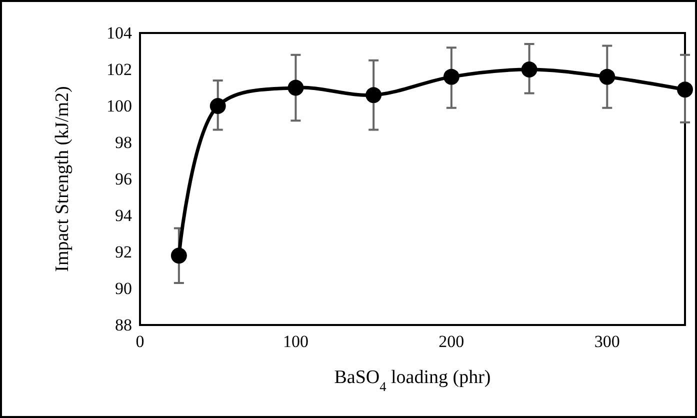 The width and height of the screenshot is (697, 418). What do you see at coordinates (140, 342) in the screenshot?
I see `x-tick-label: 0` at bounding box center [140, 342].